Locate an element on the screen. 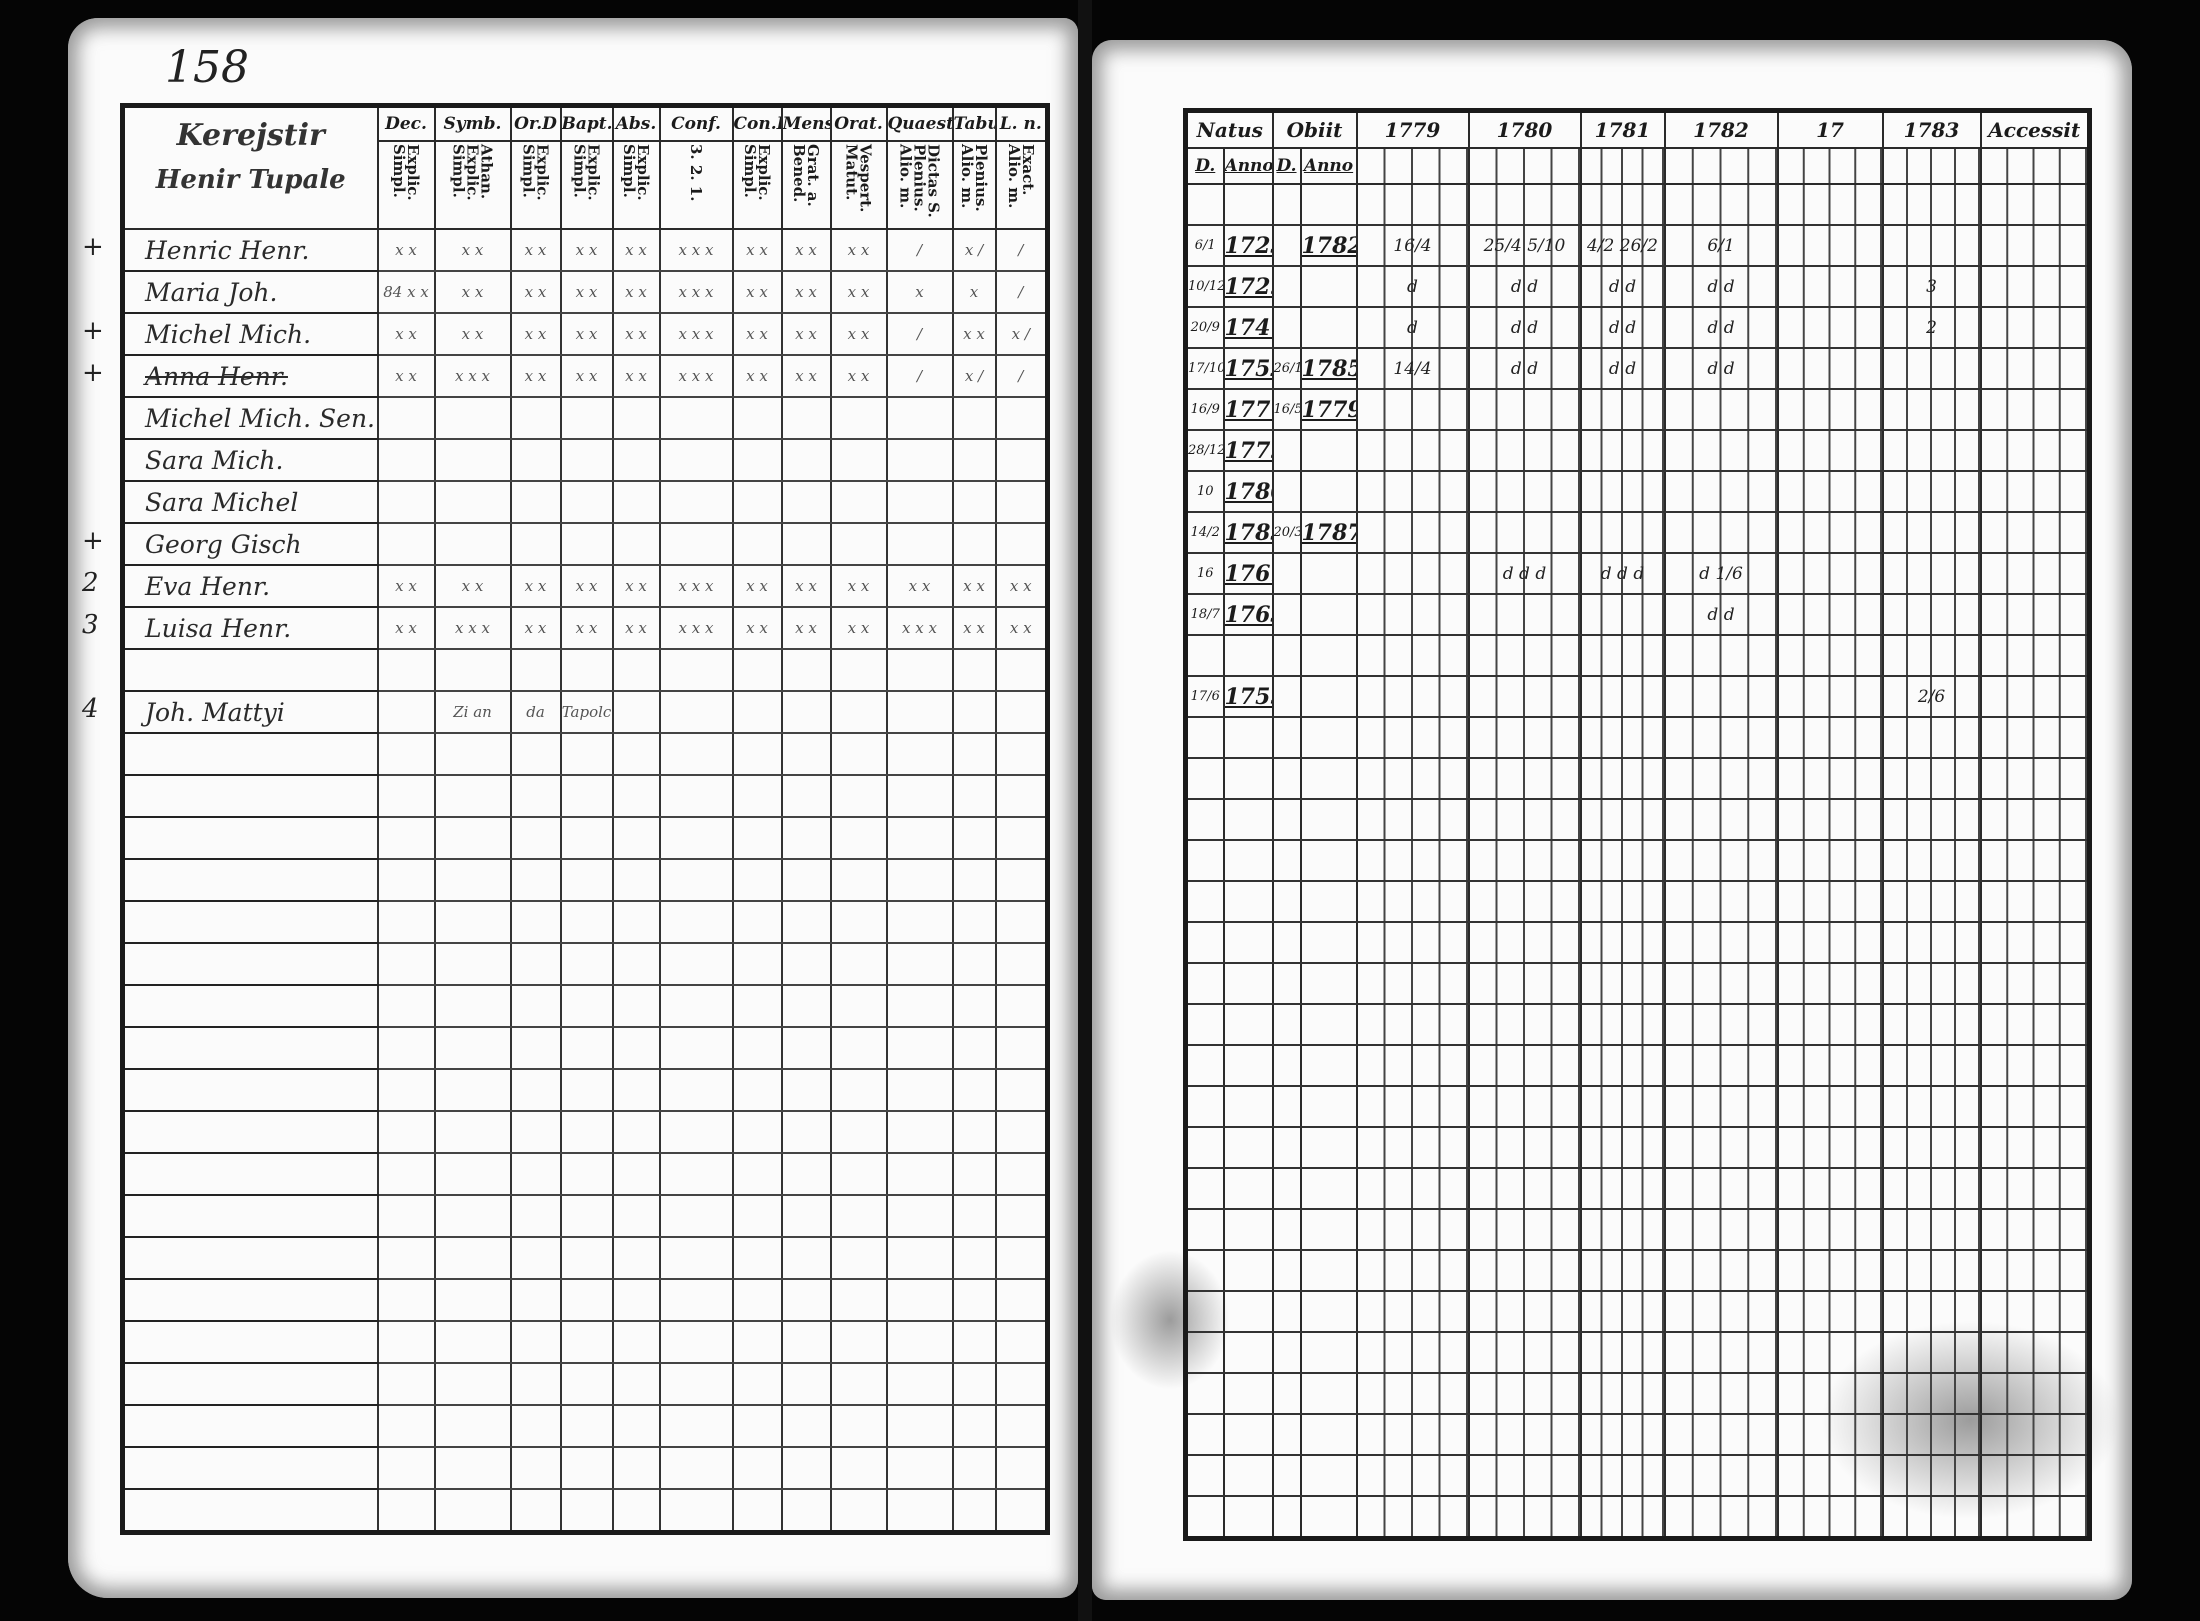 The image size is (2200, 1621). column-subheader: Plenius. Alio. m. is located at coordinates (974, 185).